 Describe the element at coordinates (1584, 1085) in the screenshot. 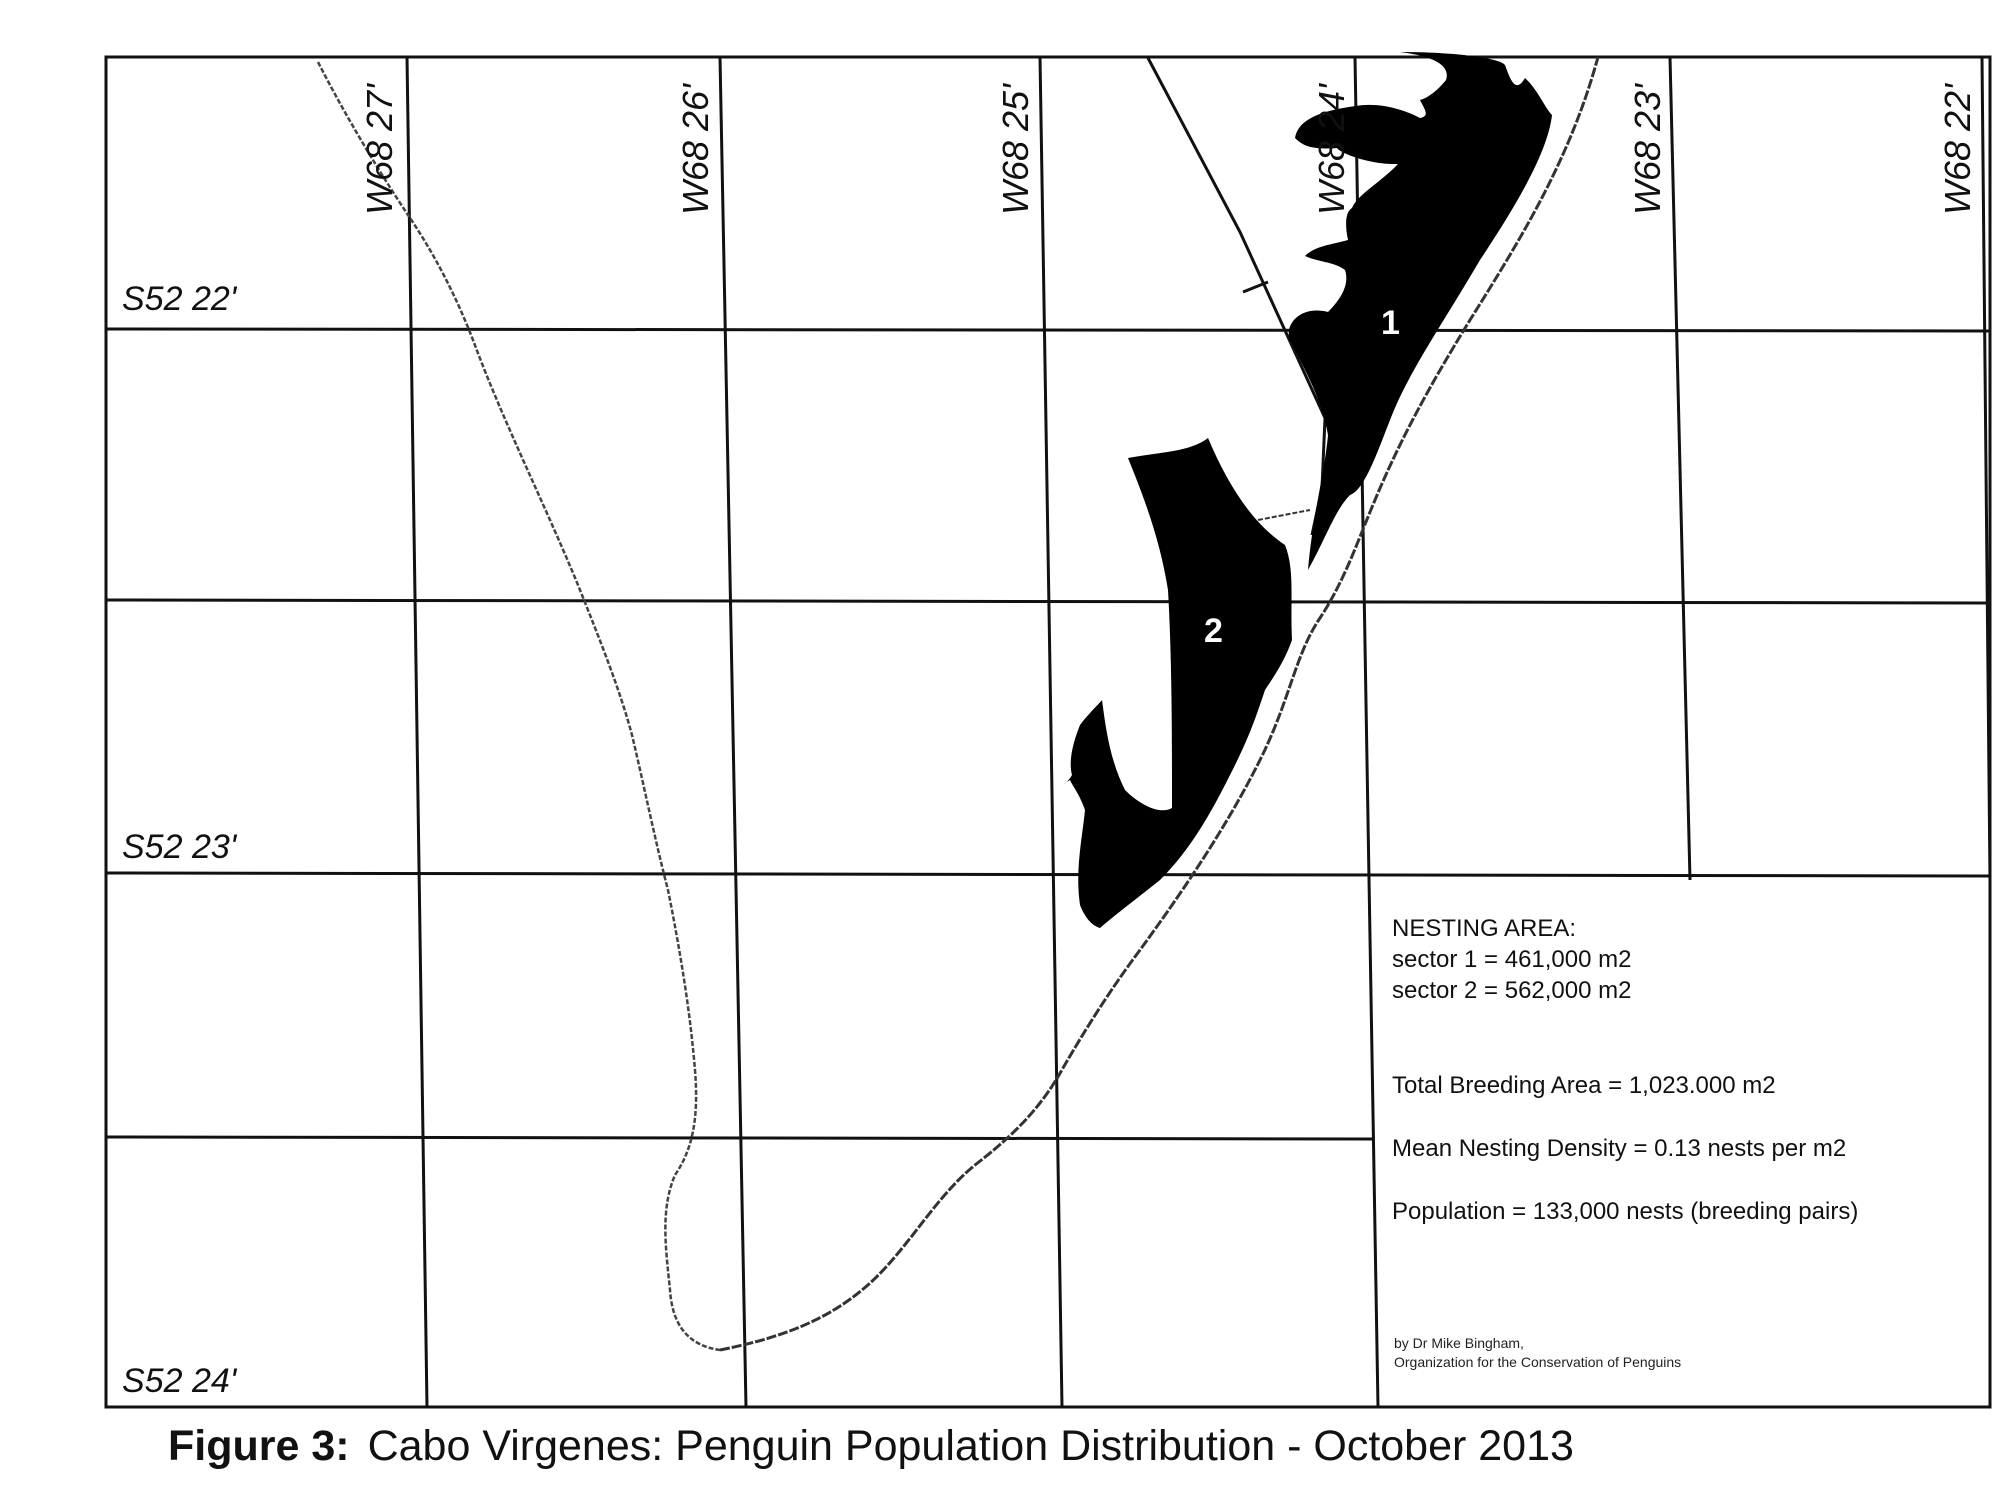

I see `legend-total-breeding-area: Total Breeding Area = 1,023.000 m2` at that location.